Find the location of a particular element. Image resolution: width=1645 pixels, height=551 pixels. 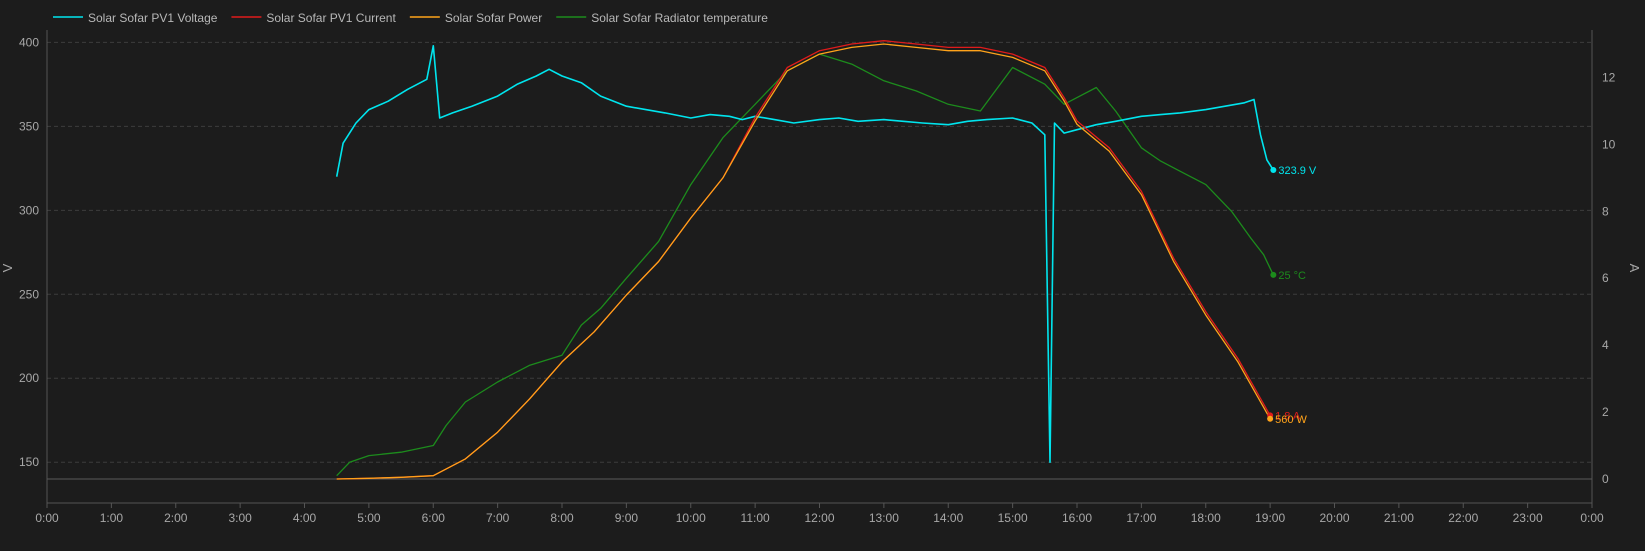

x-tick-label: 3:00 is located at coordinates (240, 518).